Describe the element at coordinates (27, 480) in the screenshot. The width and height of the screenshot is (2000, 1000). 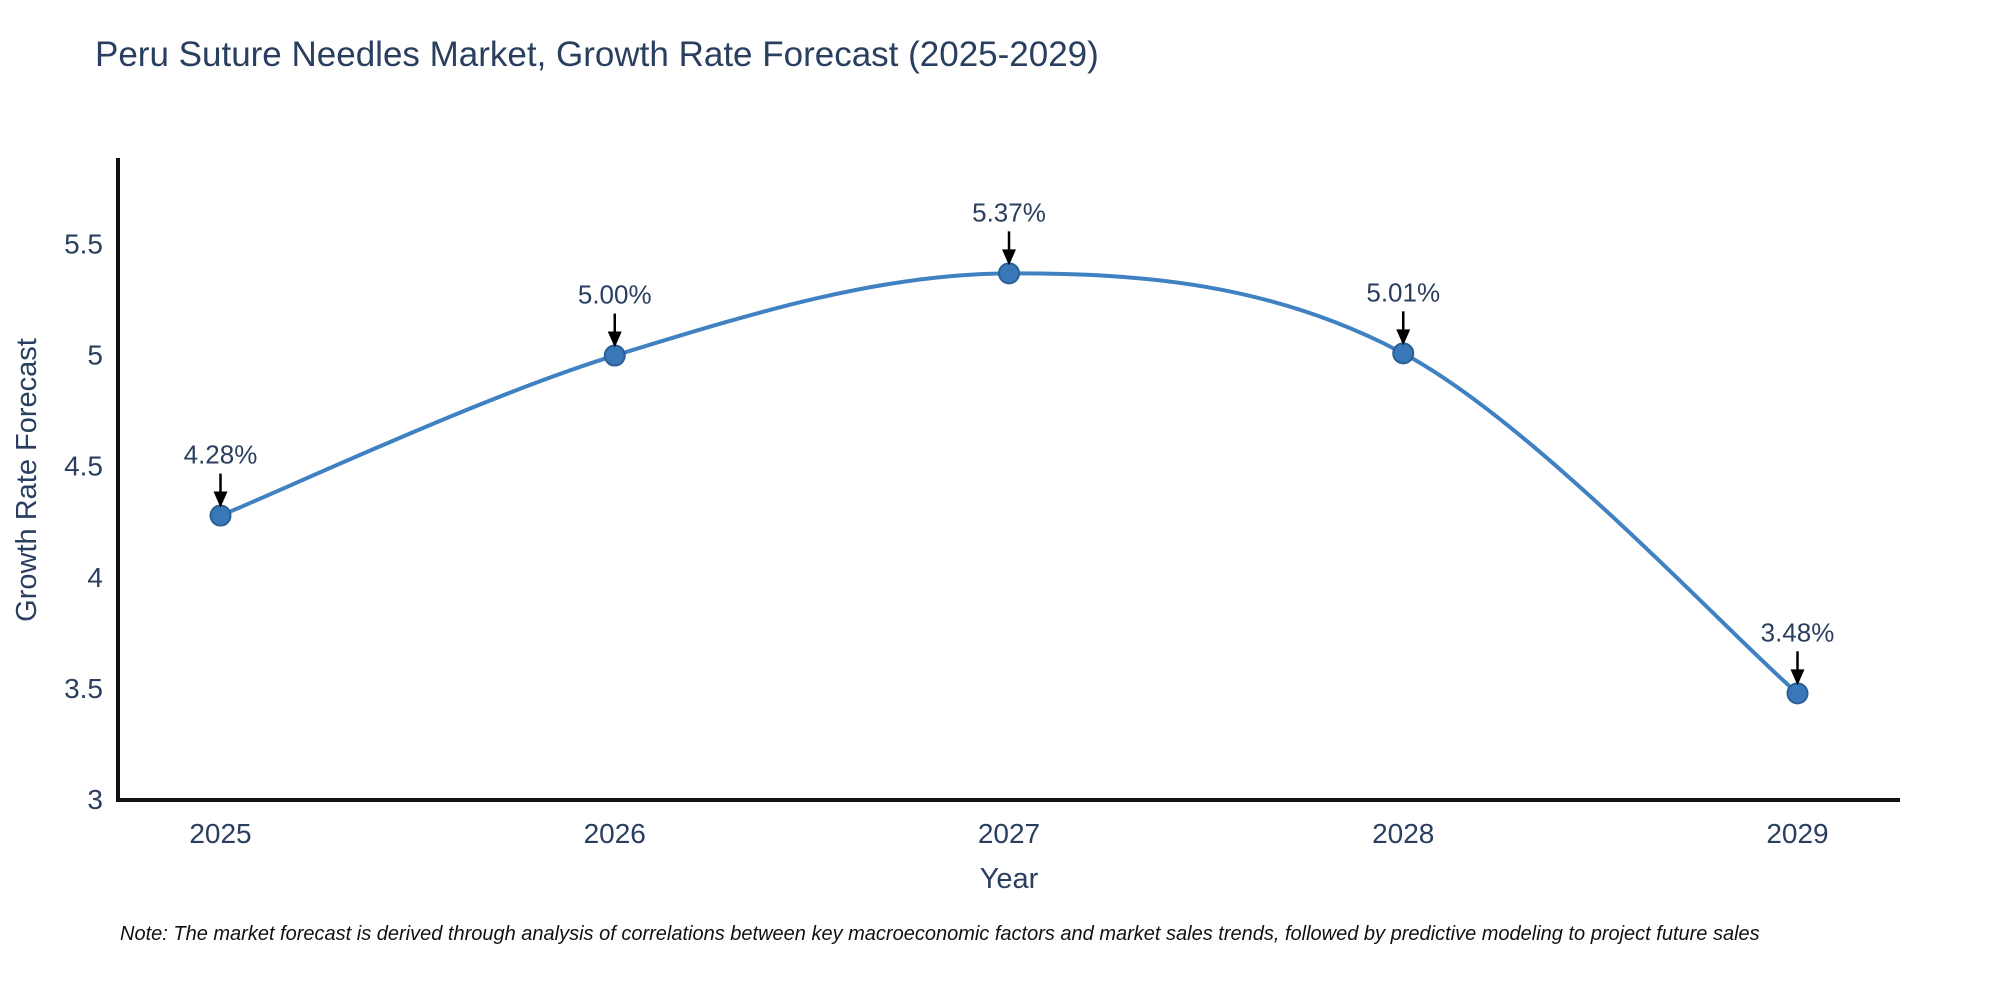
I see `y-axis-title: Growth Rate Forecast` at that location.